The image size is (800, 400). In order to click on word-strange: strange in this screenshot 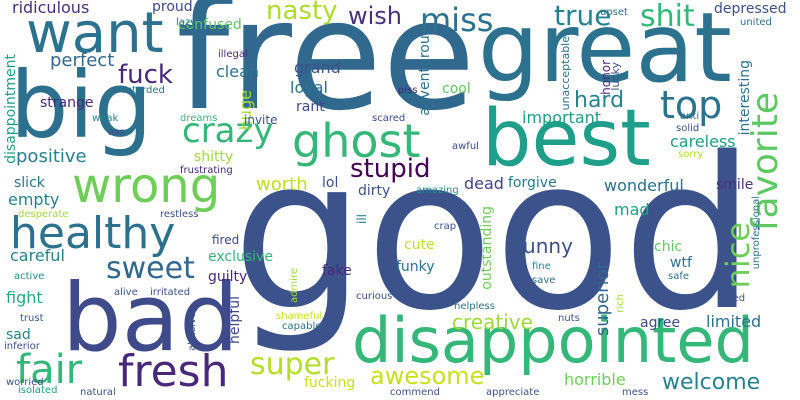, I will do `click(67, 103)`.